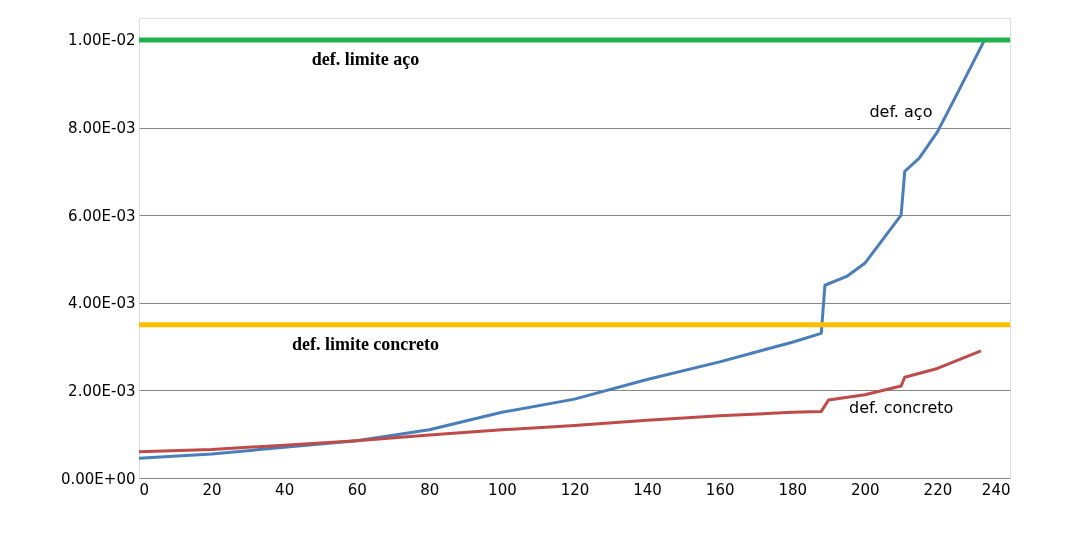  Describe the element at coordinates (793, 489) in the screenshot. I see `x-tick-label: 180` at that location.